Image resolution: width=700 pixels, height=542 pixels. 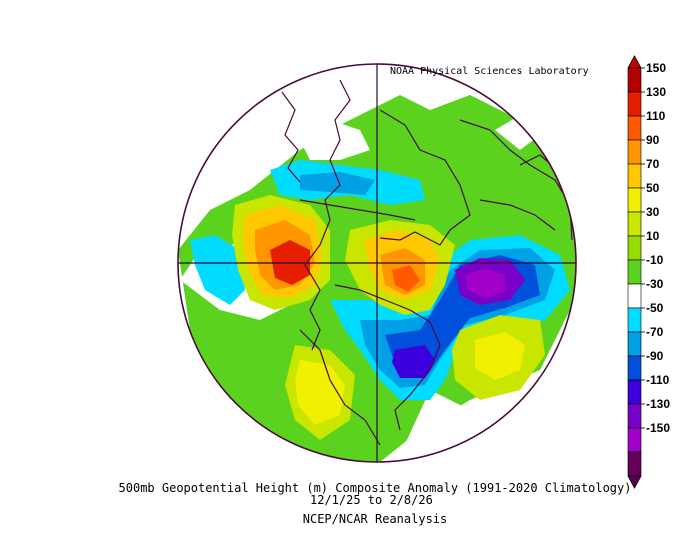 I want to click on colorbar-tick-label: -70, so click(x=655, y=332).